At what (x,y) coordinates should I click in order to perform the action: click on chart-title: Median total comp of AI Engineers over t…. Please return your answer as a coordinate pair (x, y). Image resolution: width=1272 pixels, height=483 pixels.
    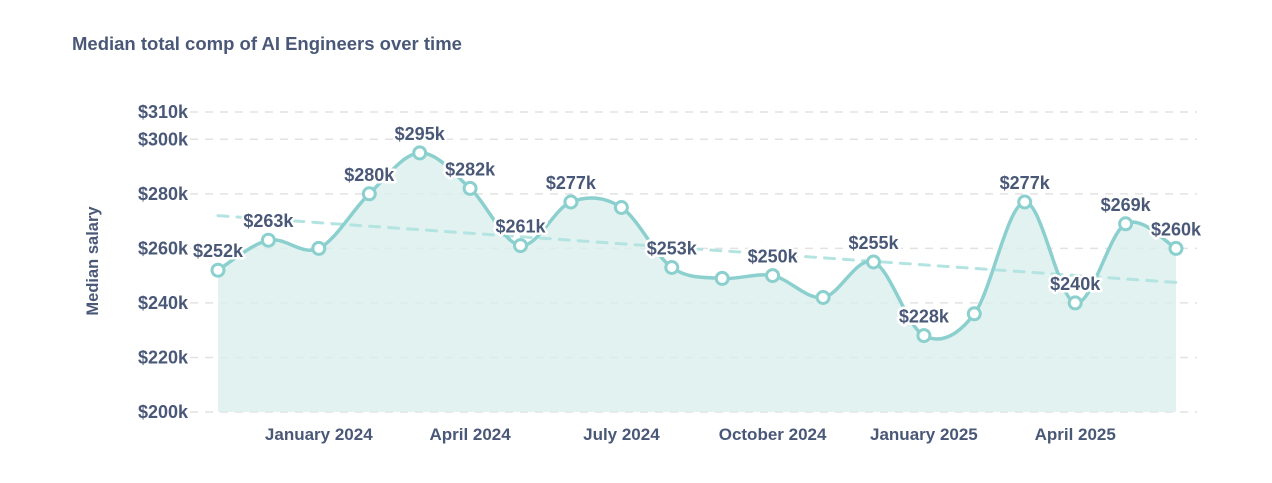
    Looking at the image, I should click on (267, 43).